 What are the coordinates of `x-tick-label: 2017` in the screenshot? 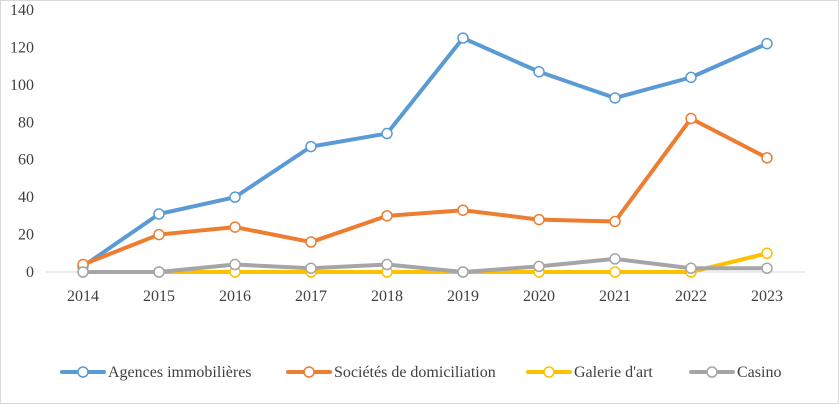 It's located at (311, 296).